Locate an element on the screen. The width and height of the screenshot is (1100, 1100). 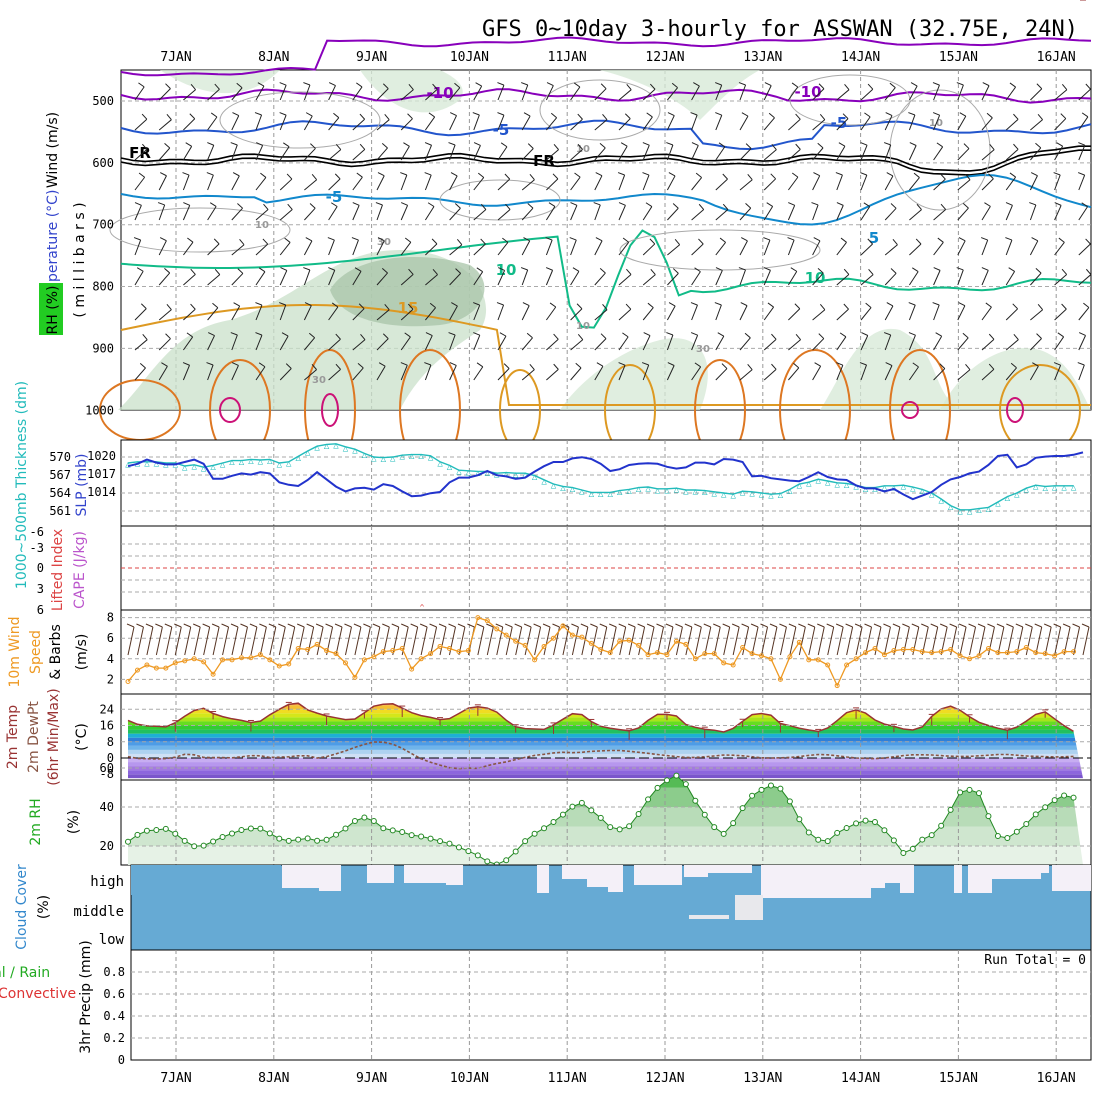
wind-tick-label: 8 is located at coordinates (110, 618).